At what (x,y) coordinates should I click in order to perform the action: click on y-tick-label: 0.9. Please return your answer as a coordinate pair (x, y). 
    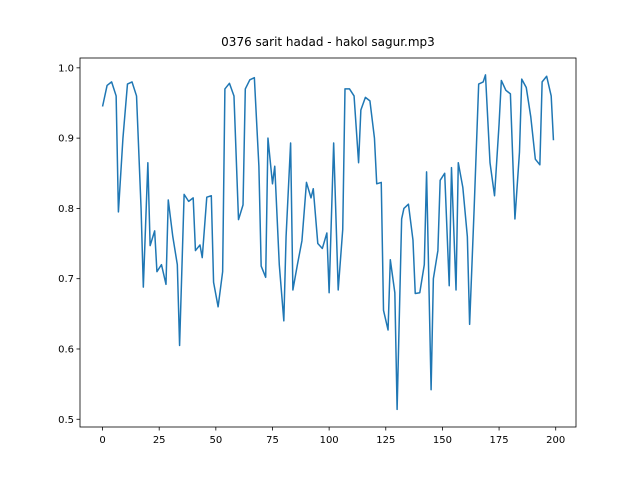
    Looking at the image, I should click on (66, 139).